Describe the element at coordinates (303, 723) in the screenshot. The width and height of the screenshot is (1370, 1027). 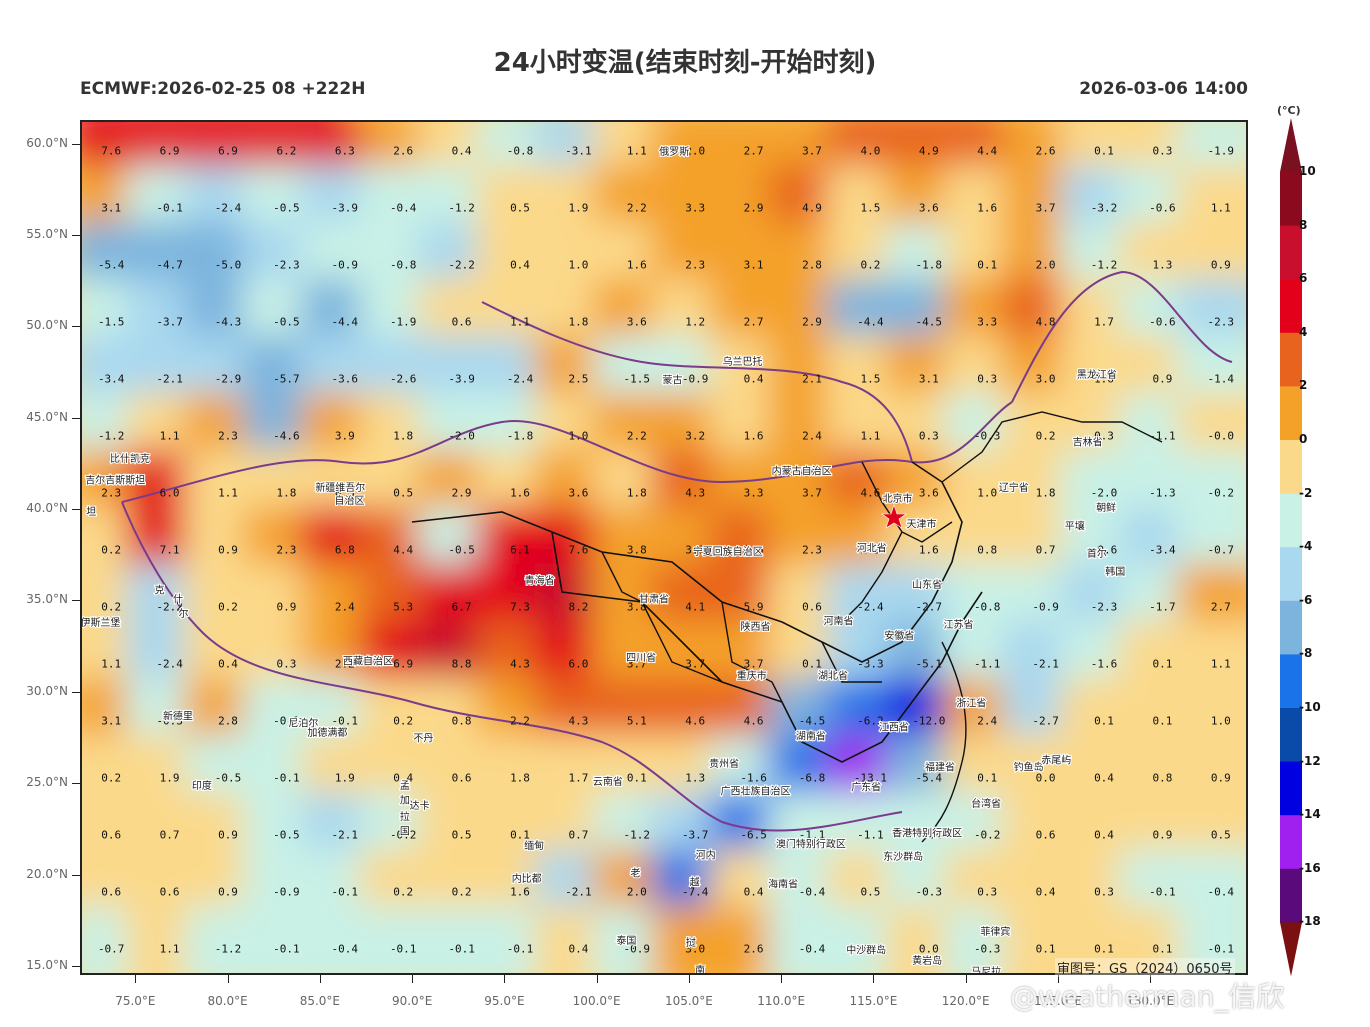
I see `place-label: 尼泊尔` at that location.